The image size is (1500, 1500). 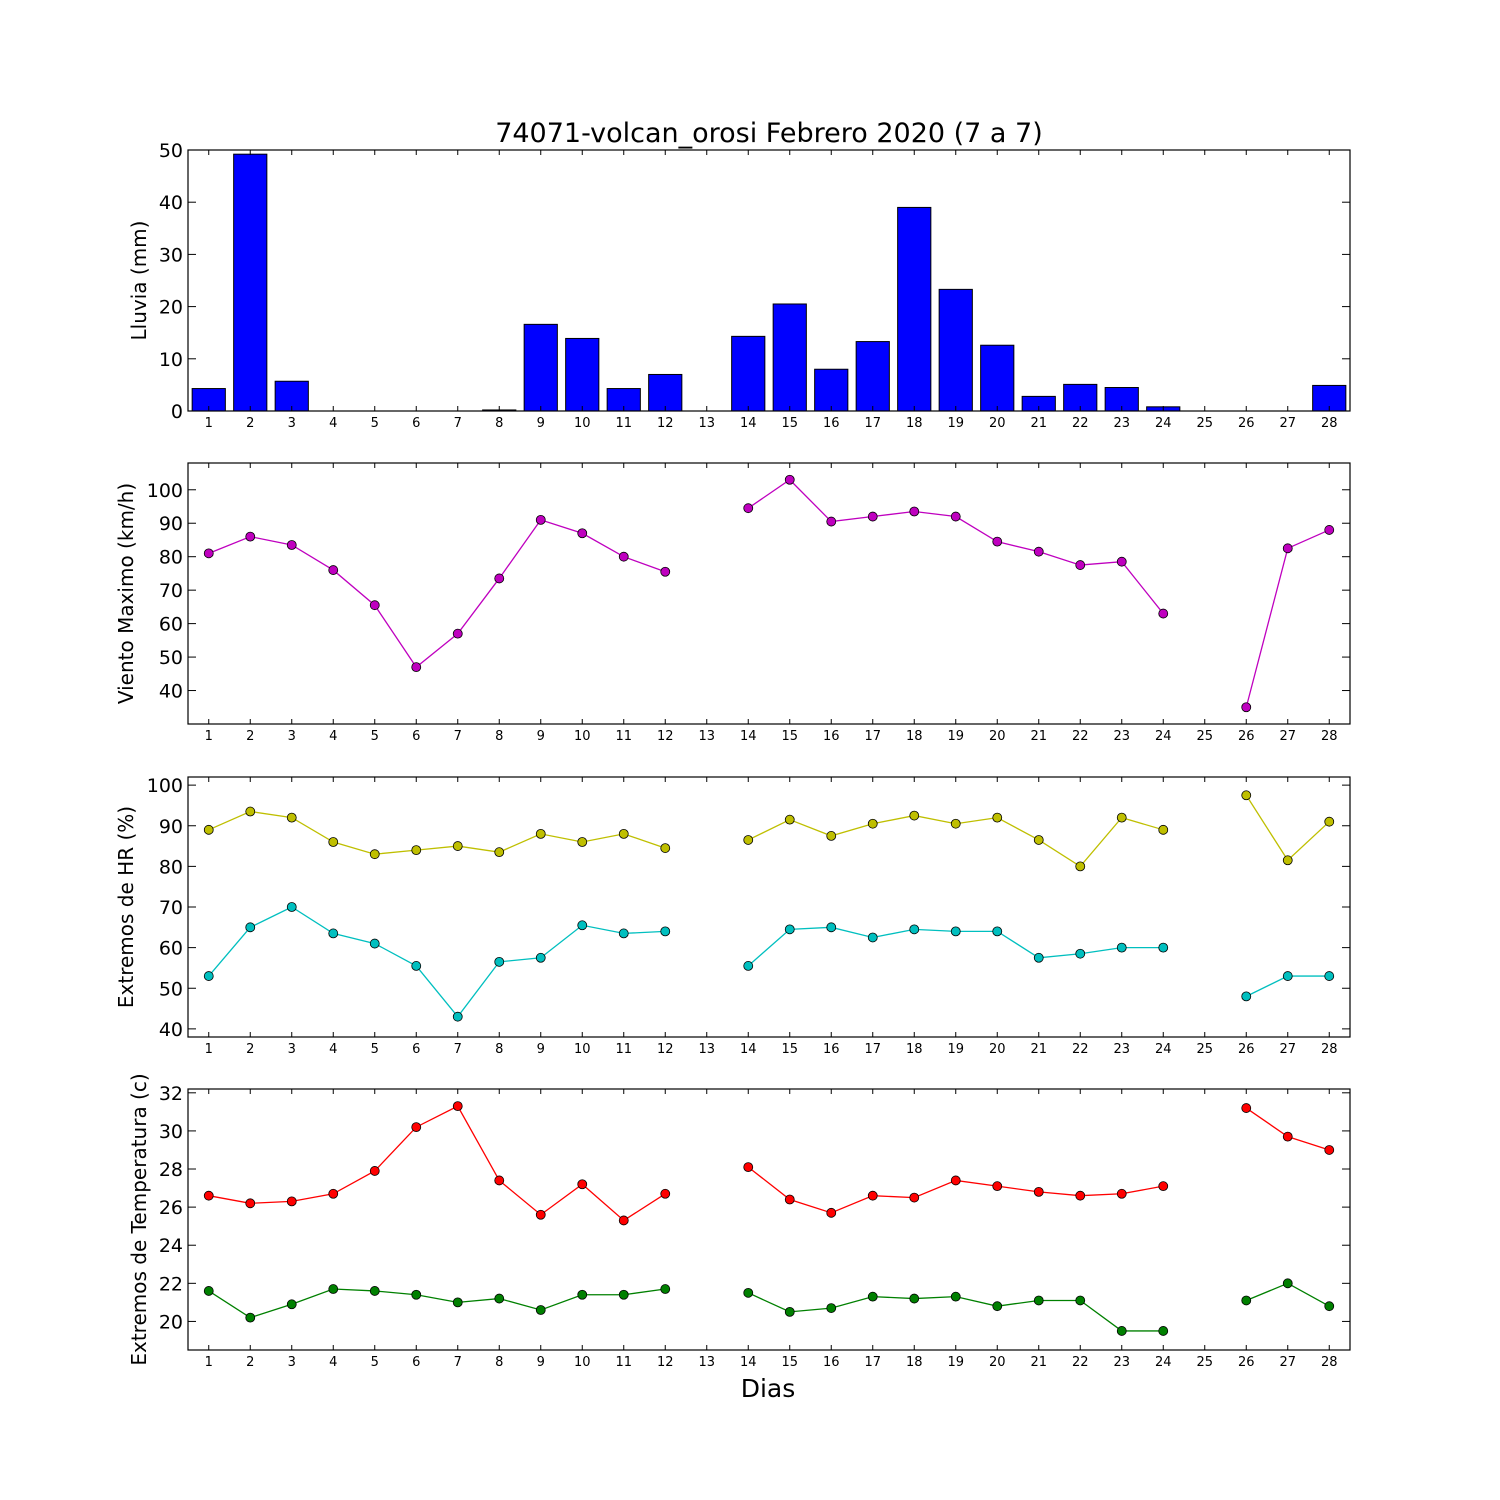 What do you see at coordinates (1329, 1049) in the screenshot?
I see `x-tick-label: 28` at bounding box center [1329, 1049].